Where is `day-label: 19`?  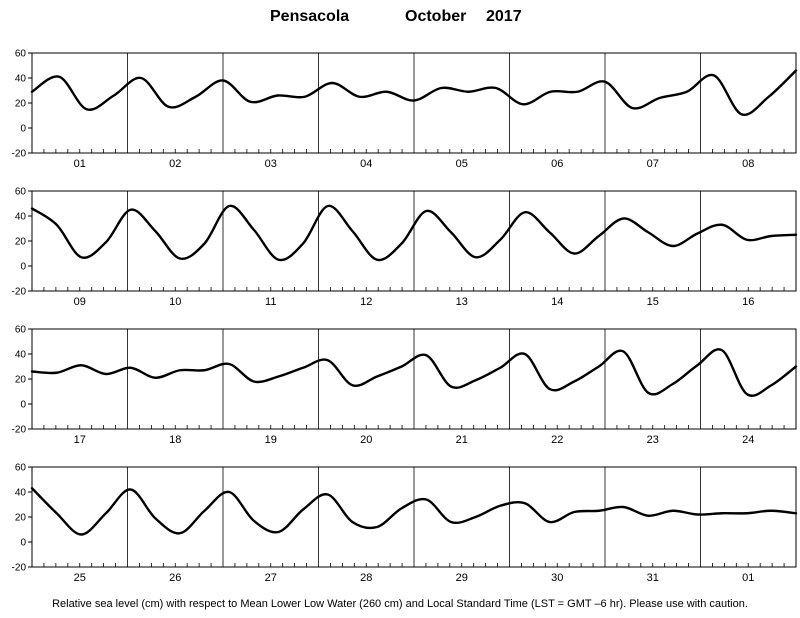 day-label: 19 is located at coordinates (271, 440).